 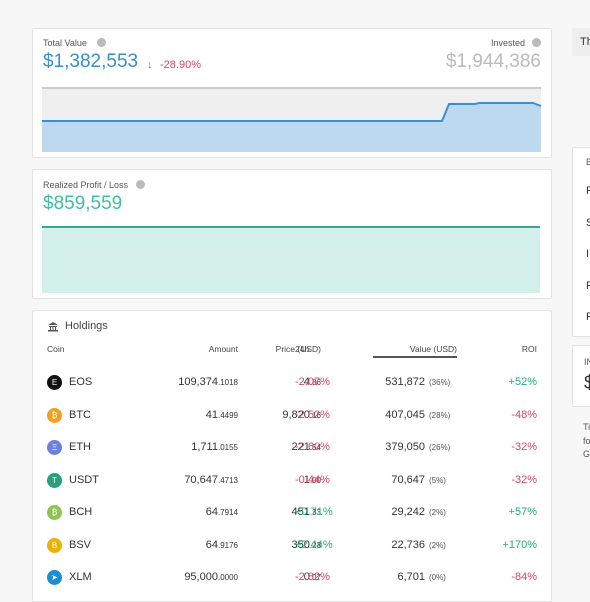 I want to click on price: 0.07, so click(x=312, y=577).